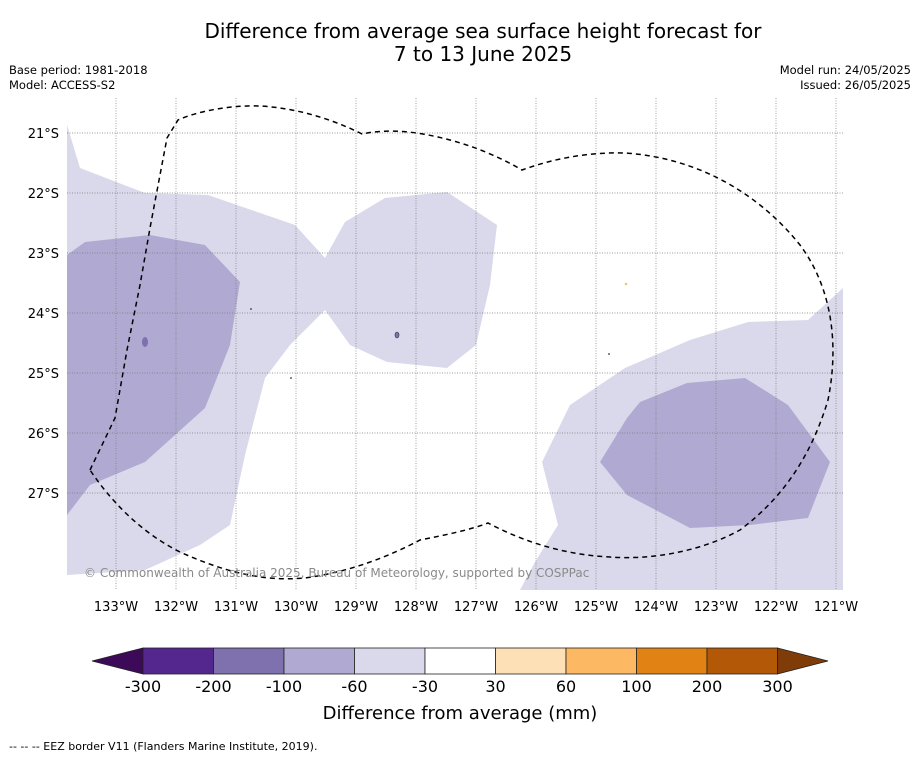 The image size is (919, 758). Describe the element at coordinates (43, 494) in the screenshot. I see `latitude-label: 27°S` at that location.